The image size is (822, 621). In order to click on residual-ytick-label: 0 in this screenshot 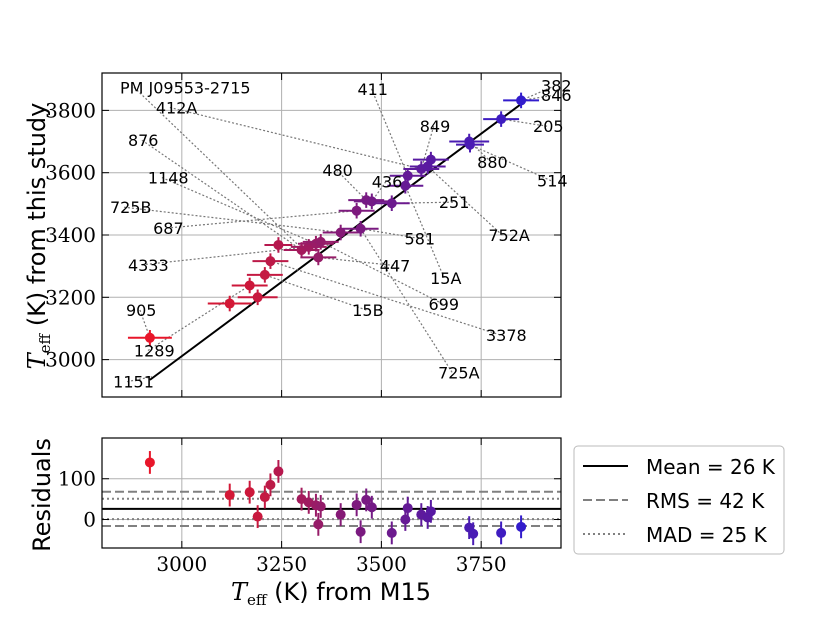, I will do `click(89, 519)`.